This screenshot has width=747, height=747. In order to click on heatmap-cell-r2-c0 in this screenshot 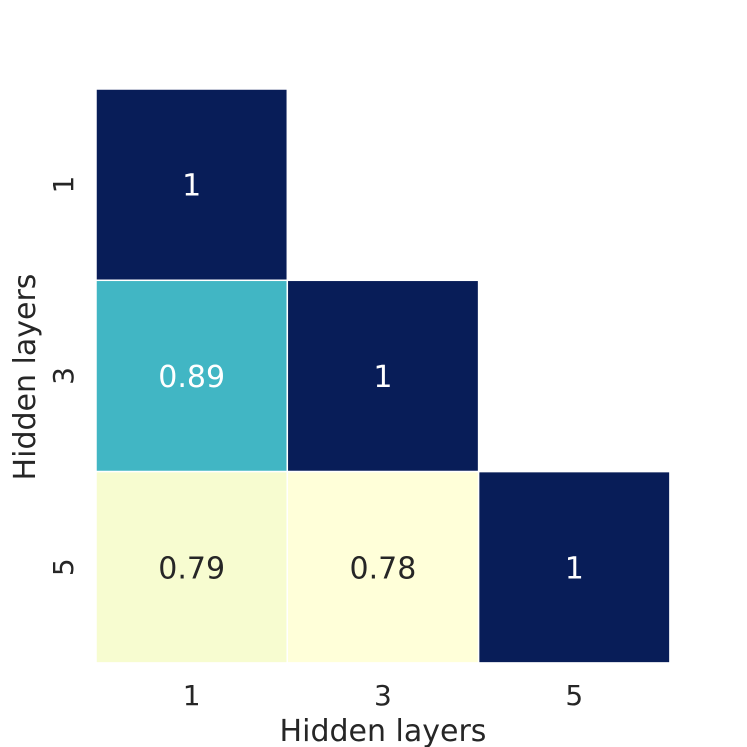, I will do `click(192, 567)`.